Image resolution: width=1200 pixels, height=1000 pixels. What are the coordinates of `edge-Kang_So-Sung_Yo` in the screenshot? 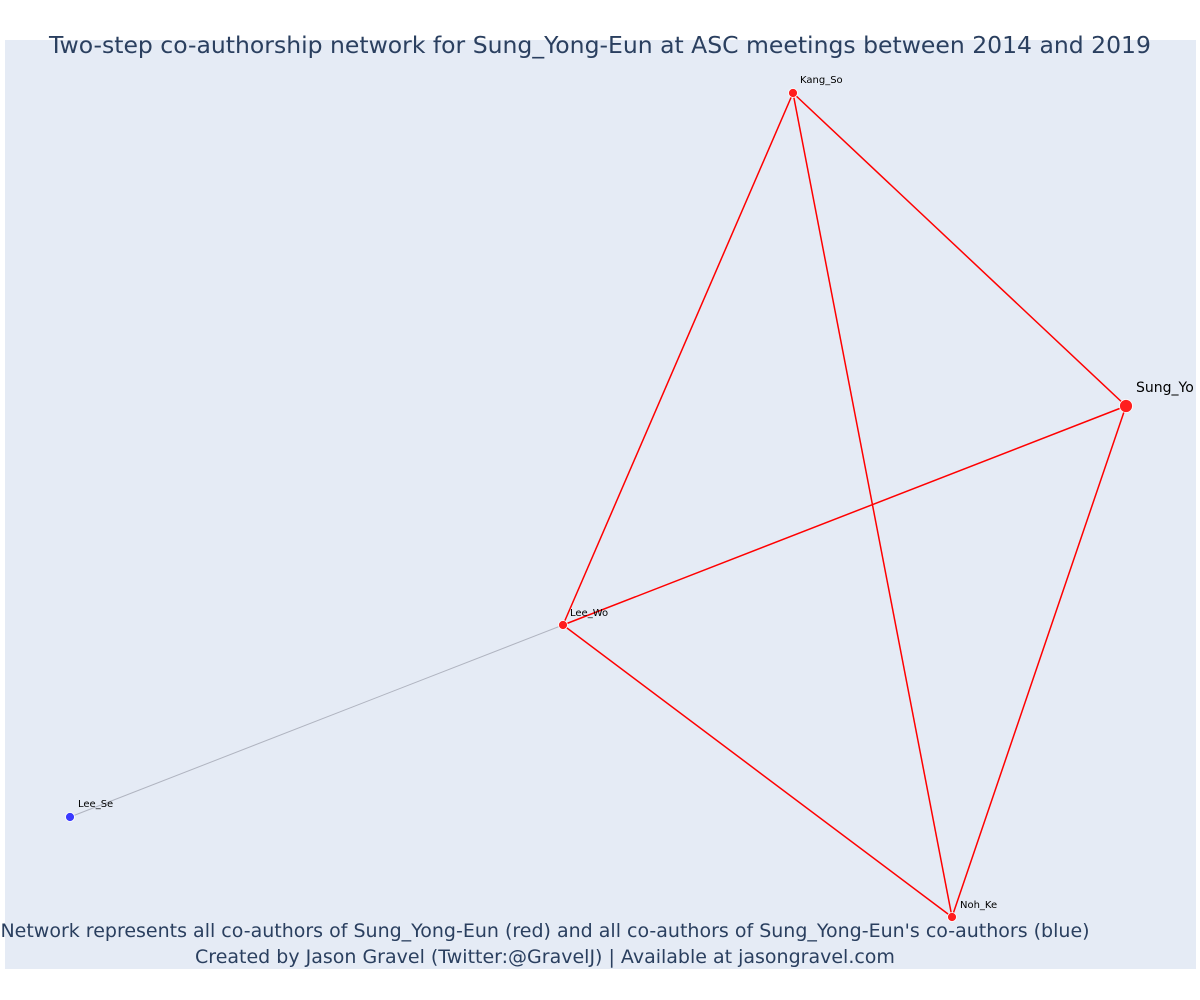 It's located at (959, 249).